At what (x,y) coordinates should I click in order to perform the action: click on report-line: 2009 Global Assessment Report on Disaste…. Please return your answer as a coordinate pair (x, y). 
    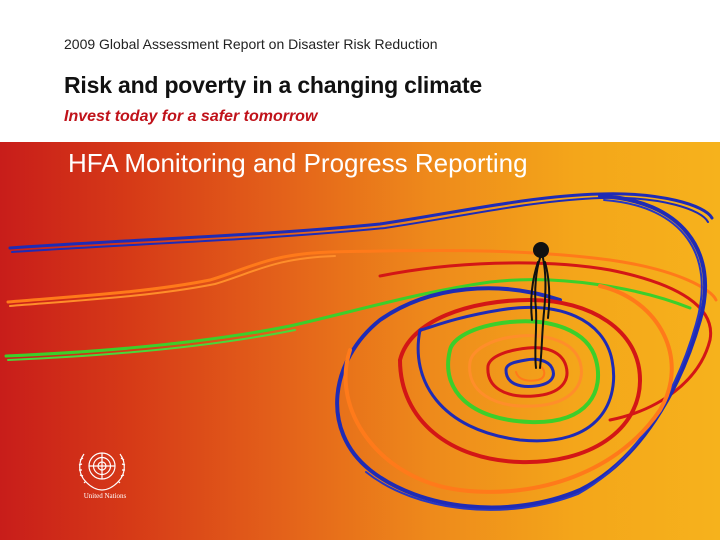
    Looking at the image, I should click on (251, 44).